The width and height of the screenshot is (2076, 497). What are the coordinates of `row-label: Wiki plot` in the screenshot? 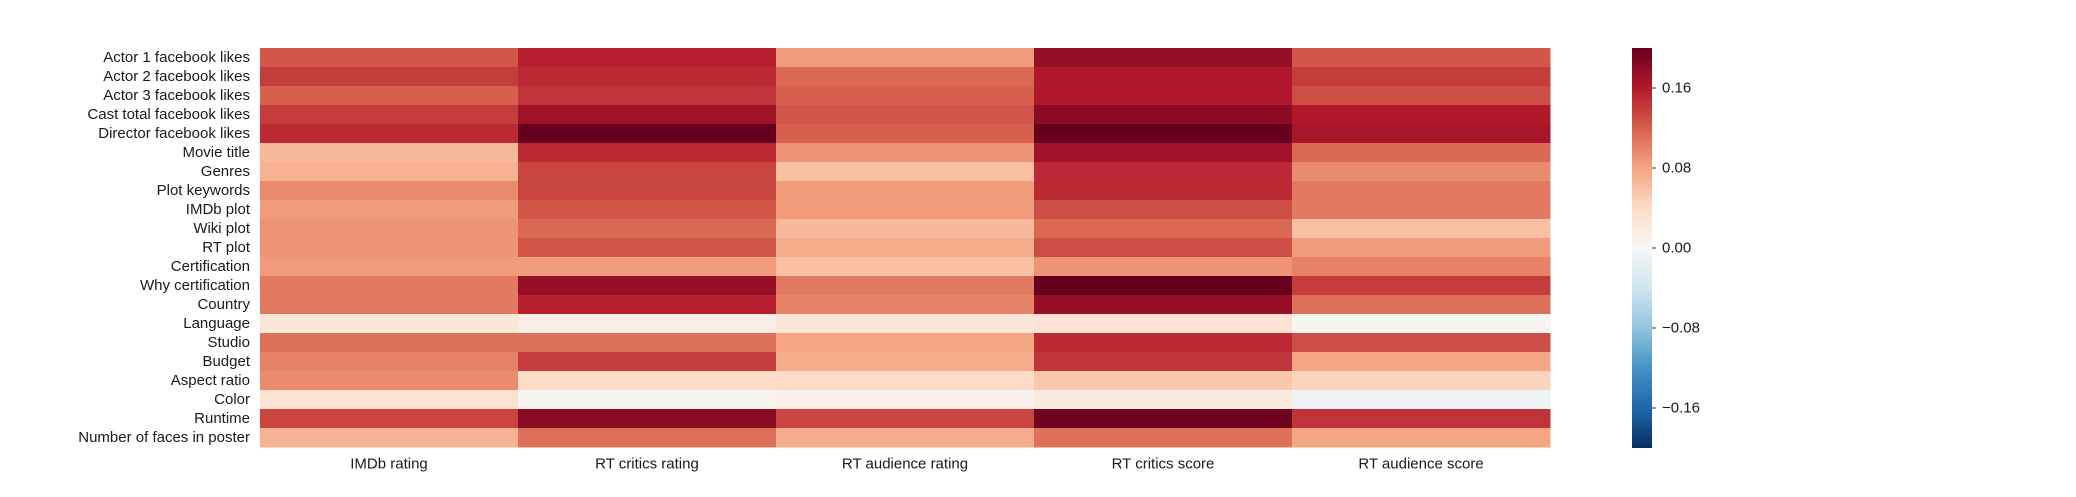 It's located at (222, 228).